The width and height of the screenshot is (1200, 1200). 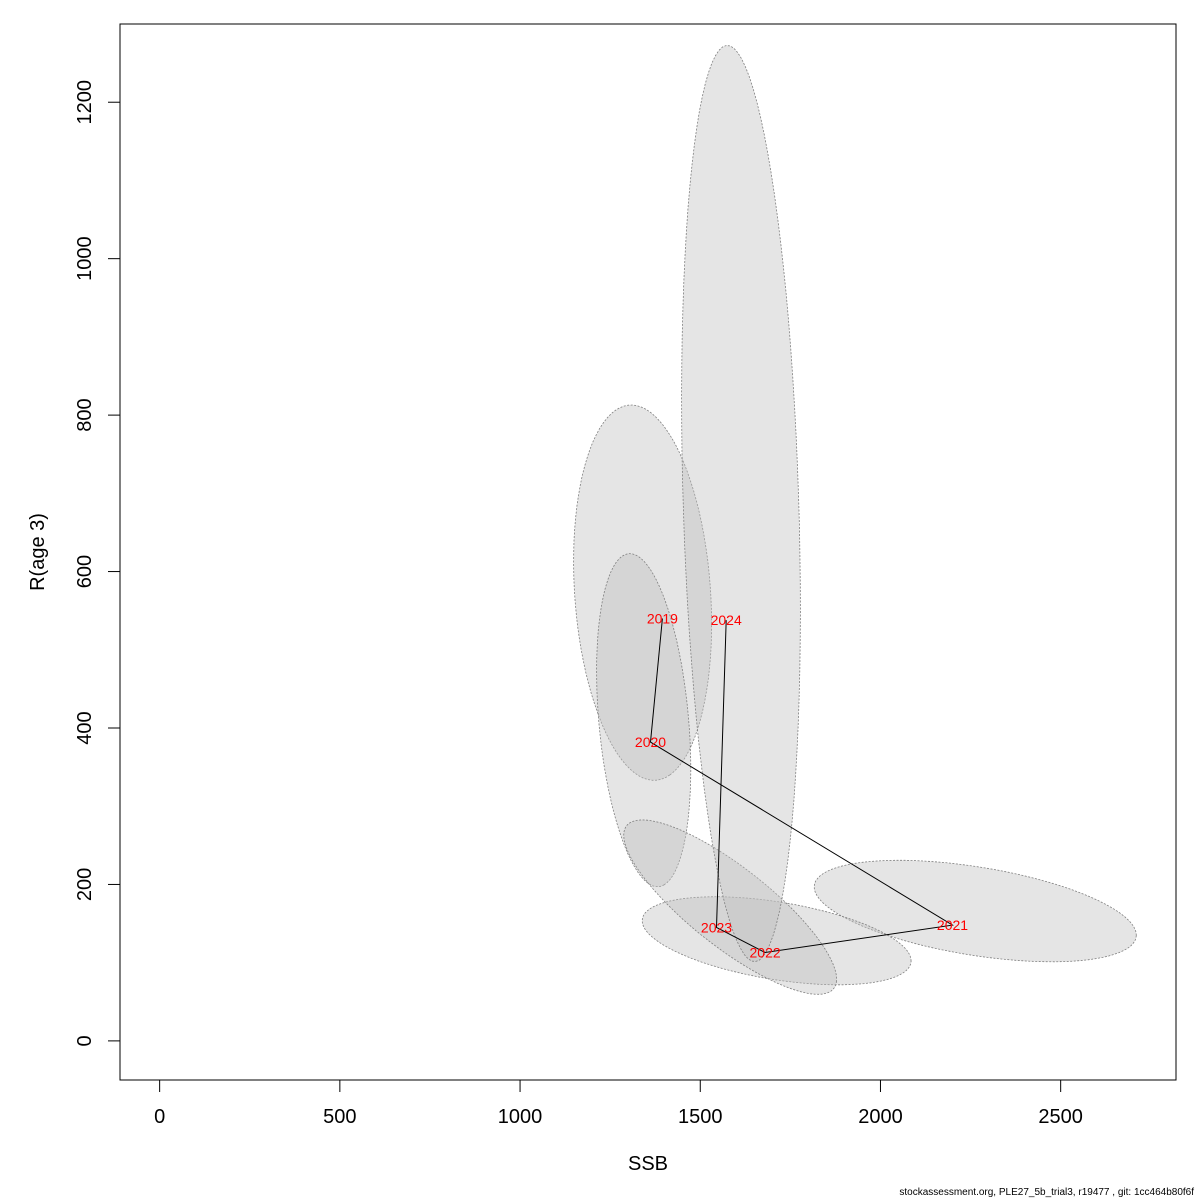 I want to click on y-tick-label: 600, so click(x=85, y=571).